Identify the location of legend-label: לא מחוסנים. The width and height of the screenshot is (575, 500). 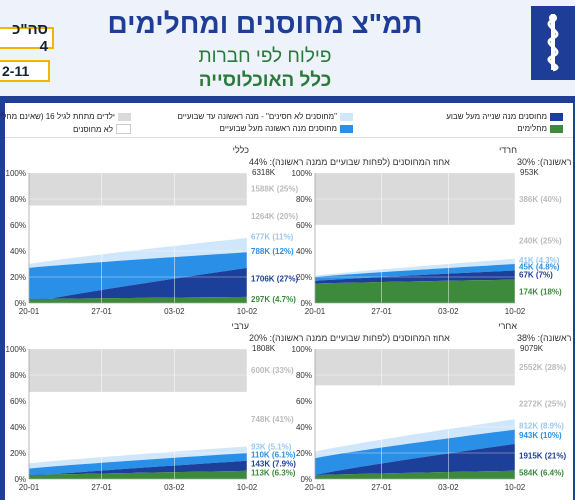
(92, 129).